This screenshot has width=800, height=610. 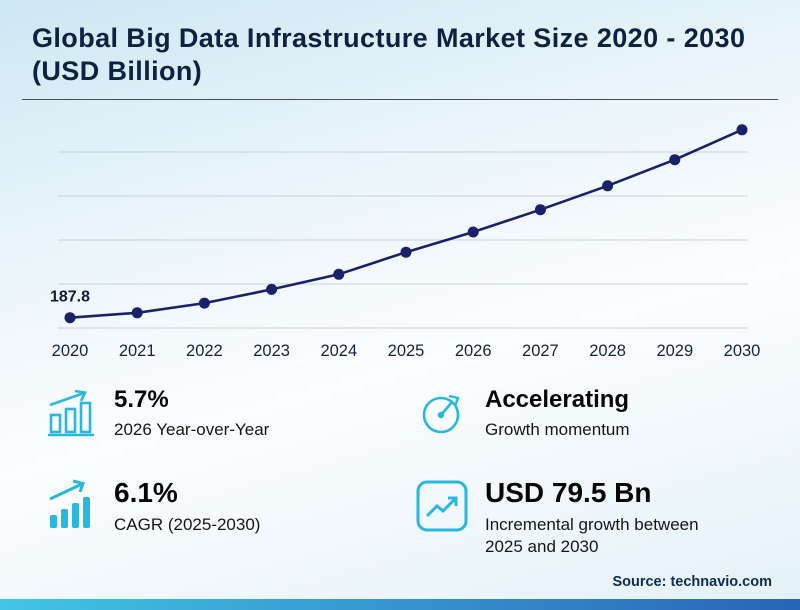 What do you see at coordinates (271, 351) in the screenshot?
I see `svg-text: 2023` at bounding box center [271, 351].